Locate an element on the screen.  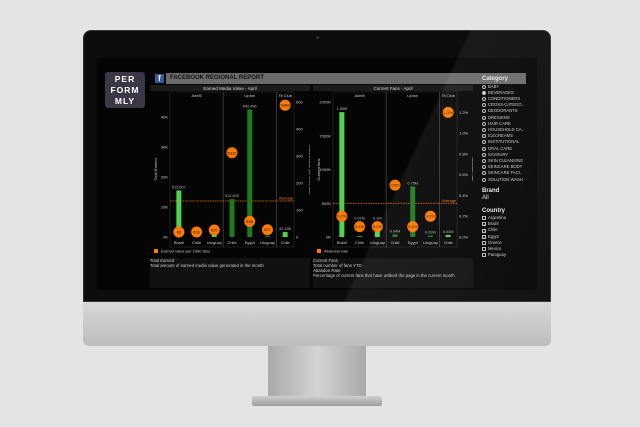
y-tick-label: 40K is located at coordinates (164, 117).